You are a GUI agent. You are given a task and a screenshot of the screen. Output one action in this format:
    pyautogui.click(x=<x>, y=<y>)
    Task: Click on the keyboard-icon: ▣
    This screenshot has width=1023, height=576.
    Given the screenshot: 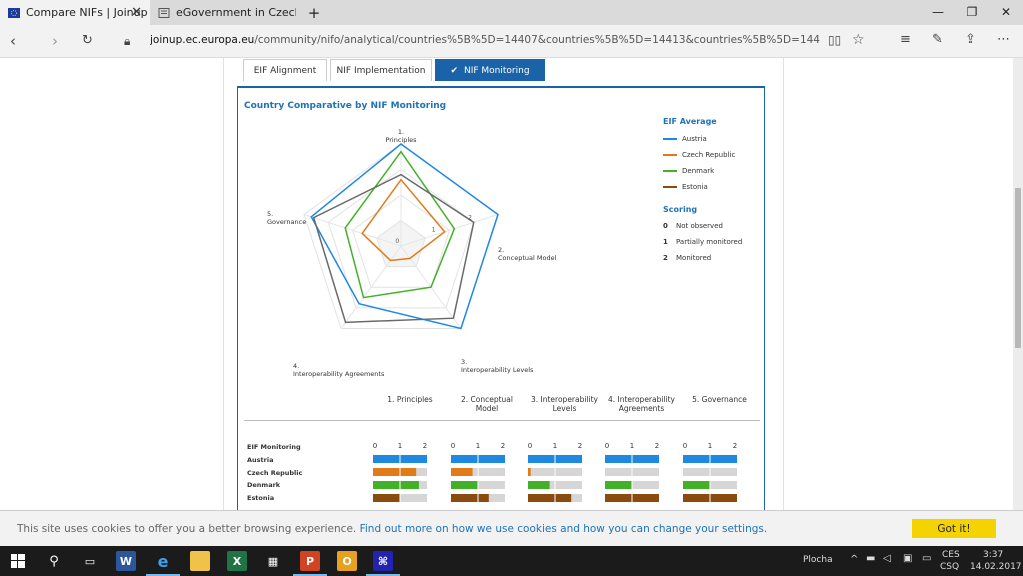 What is the action you would take?
    pyautogui.click(x=908, y=558)
    